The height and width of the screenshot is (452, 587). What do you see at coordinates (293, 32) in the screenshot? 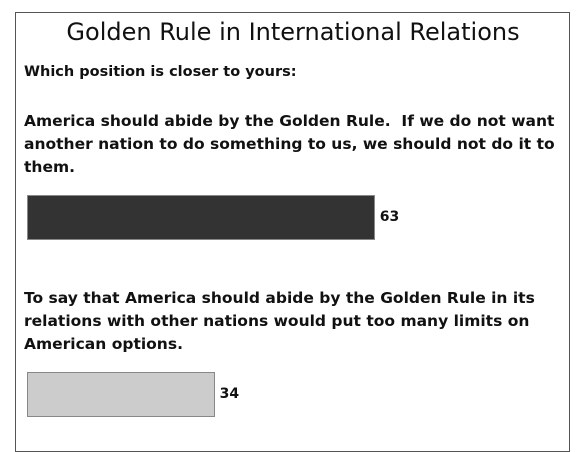
I see `chart-title: Golden Rule in International Relations` at bounding box center [293, 32].